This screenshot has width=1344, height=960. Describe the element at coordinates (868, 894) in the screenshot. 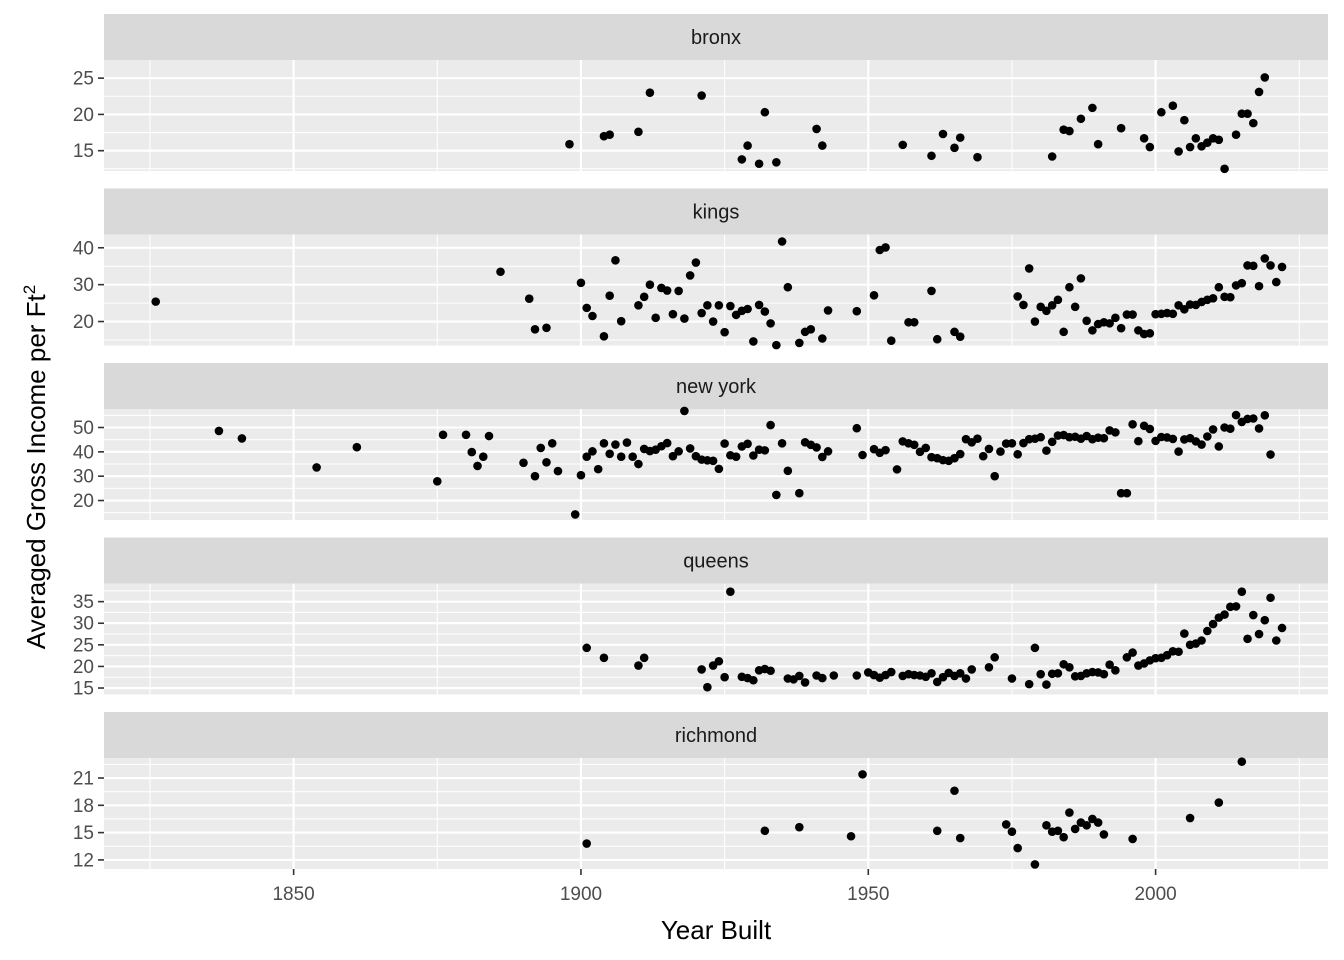

I see `x-tick-label: 1950` at that location.